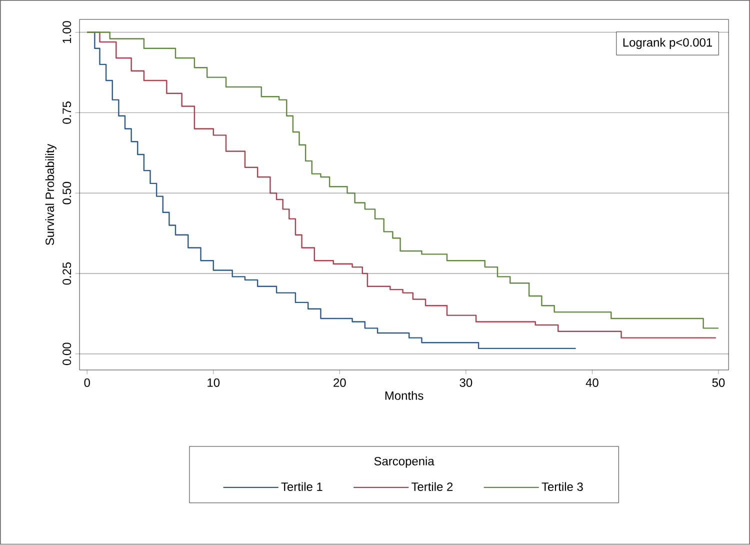 The height and width of the screenshot is (545, 750). What do you see at coordinates (404, 462) in the screenshot?
I see `legend-title: Sarcopenia` at bounding box center [404, 462].